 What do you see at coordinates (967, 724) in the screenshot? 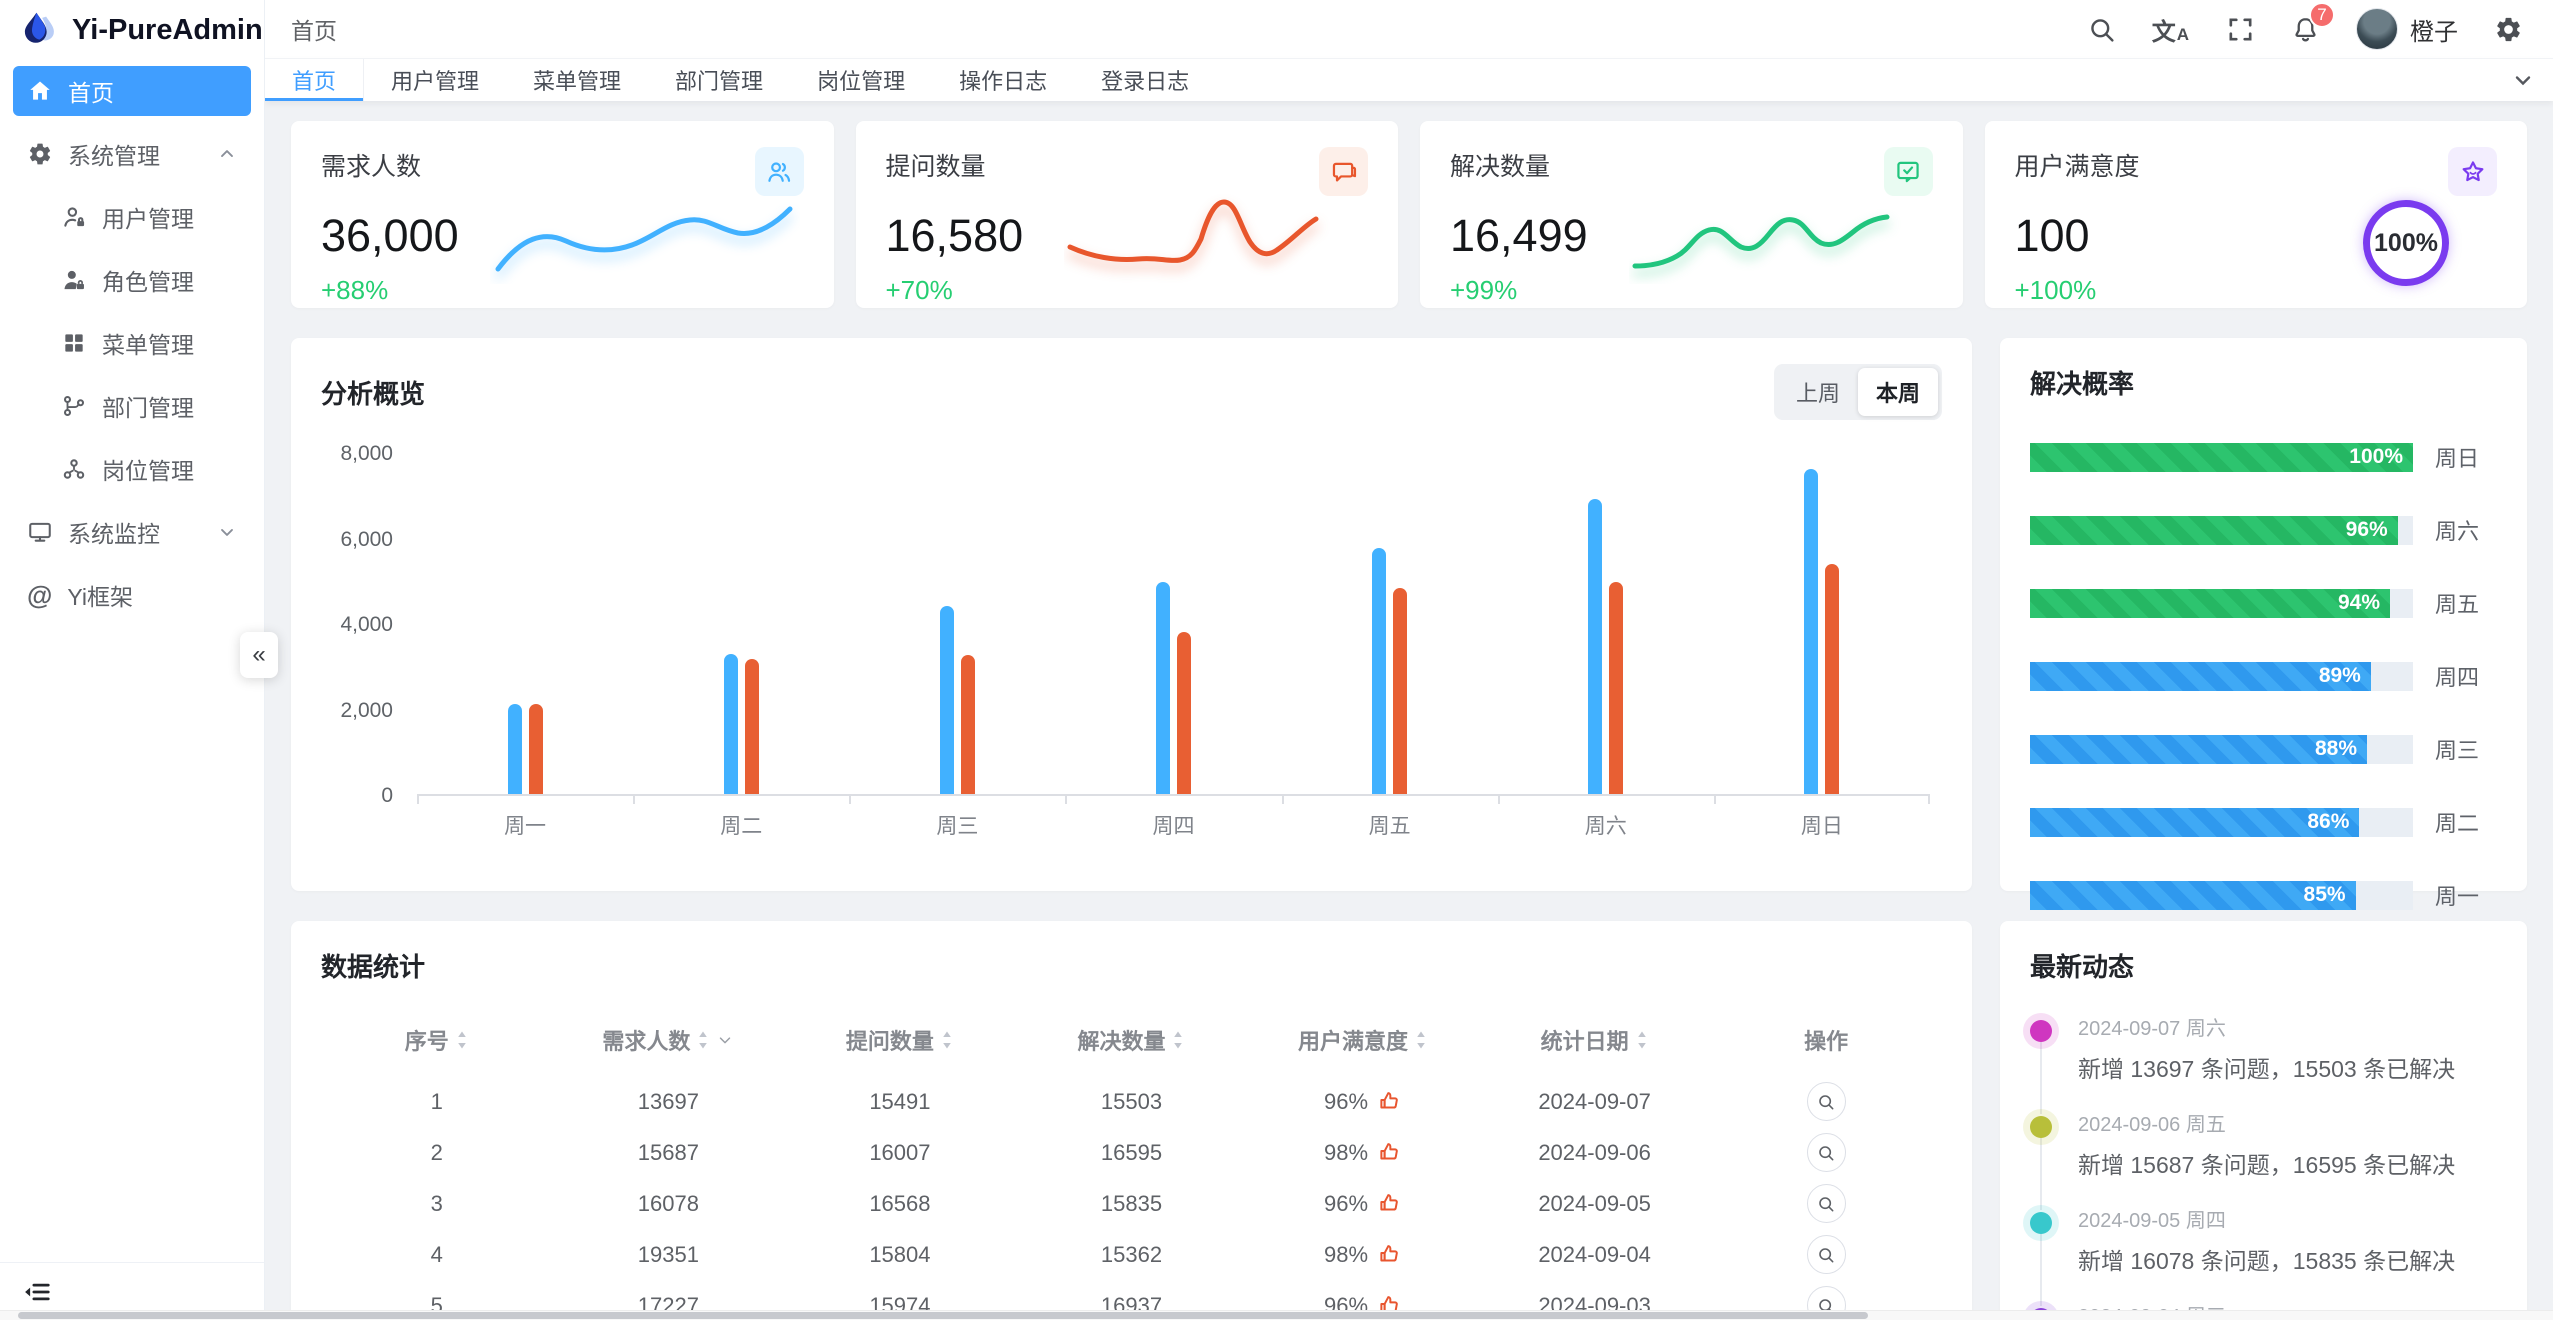
I see `bar-提问数量-周三` at bounding box center [967, 724].